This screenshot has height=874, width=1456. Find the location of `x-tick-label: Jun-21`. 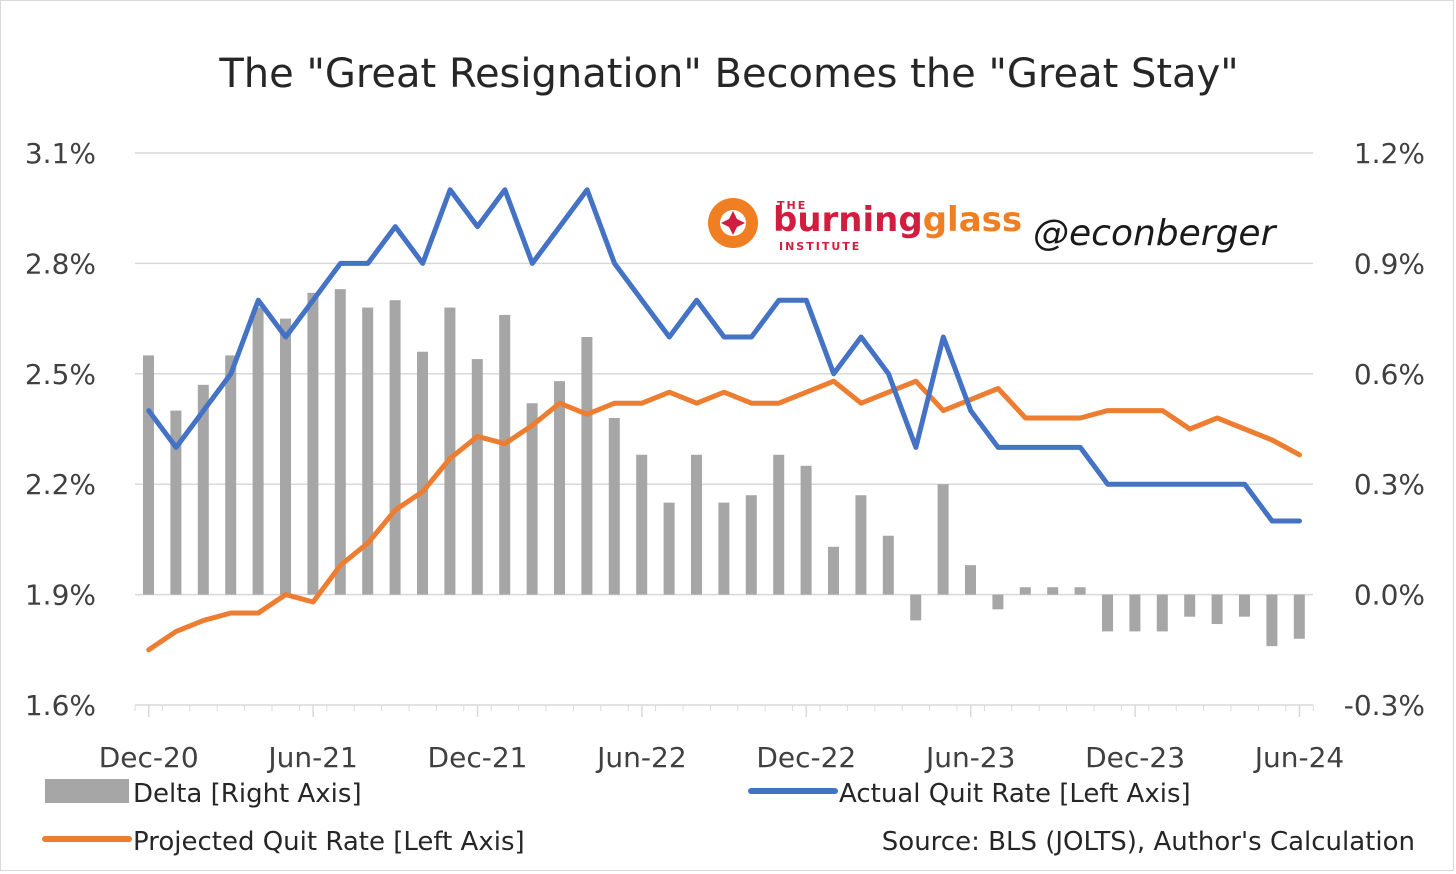

x-tick-label: Jun-21 is located at coordinates (311, 757).